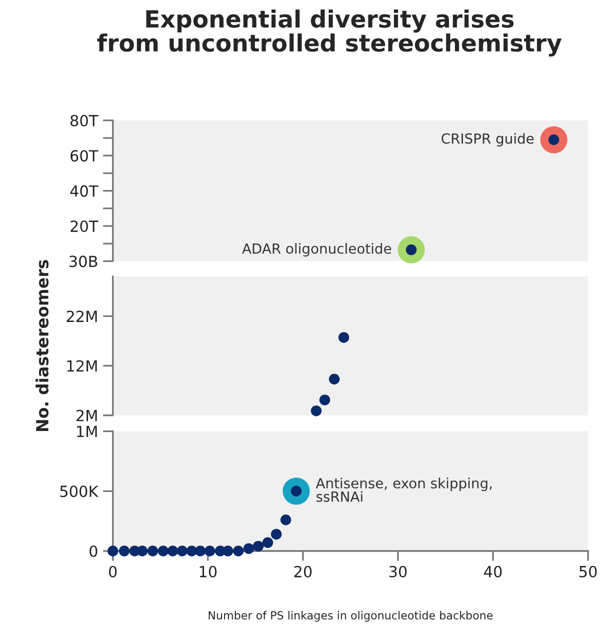 Image resolution: width=610 pixels, height=637 pixels. I want to click on x-axis-title: Number of PS linkages in oligonucleotide backbone, so click(350, 616).